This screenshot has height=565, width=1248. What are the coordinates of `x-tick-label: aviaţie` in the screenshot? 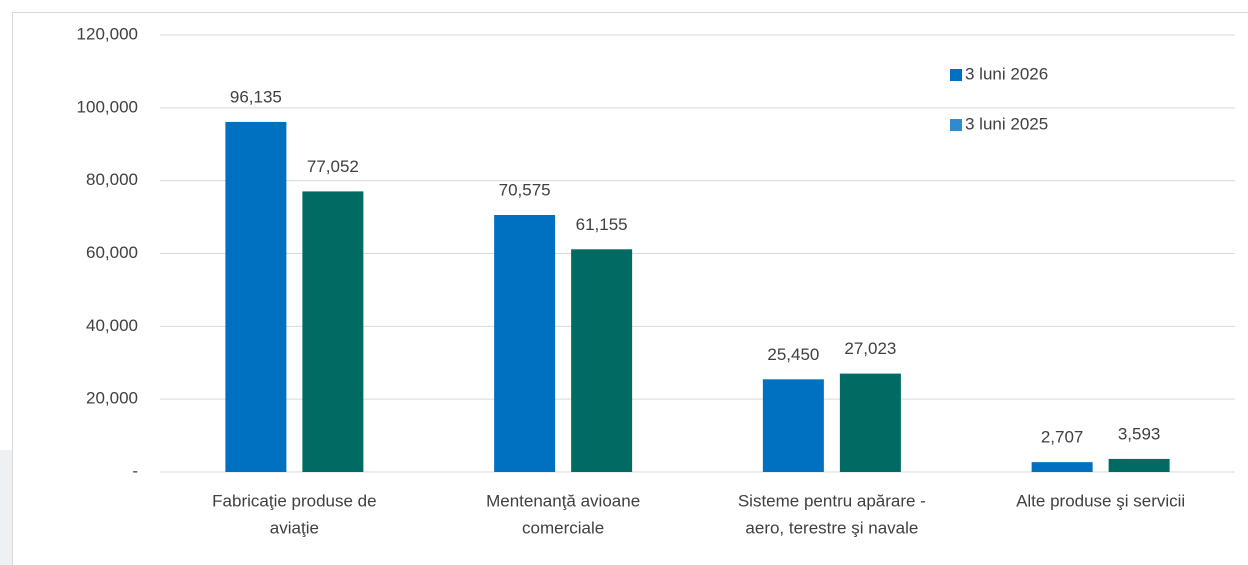 It's located at (294, 527).